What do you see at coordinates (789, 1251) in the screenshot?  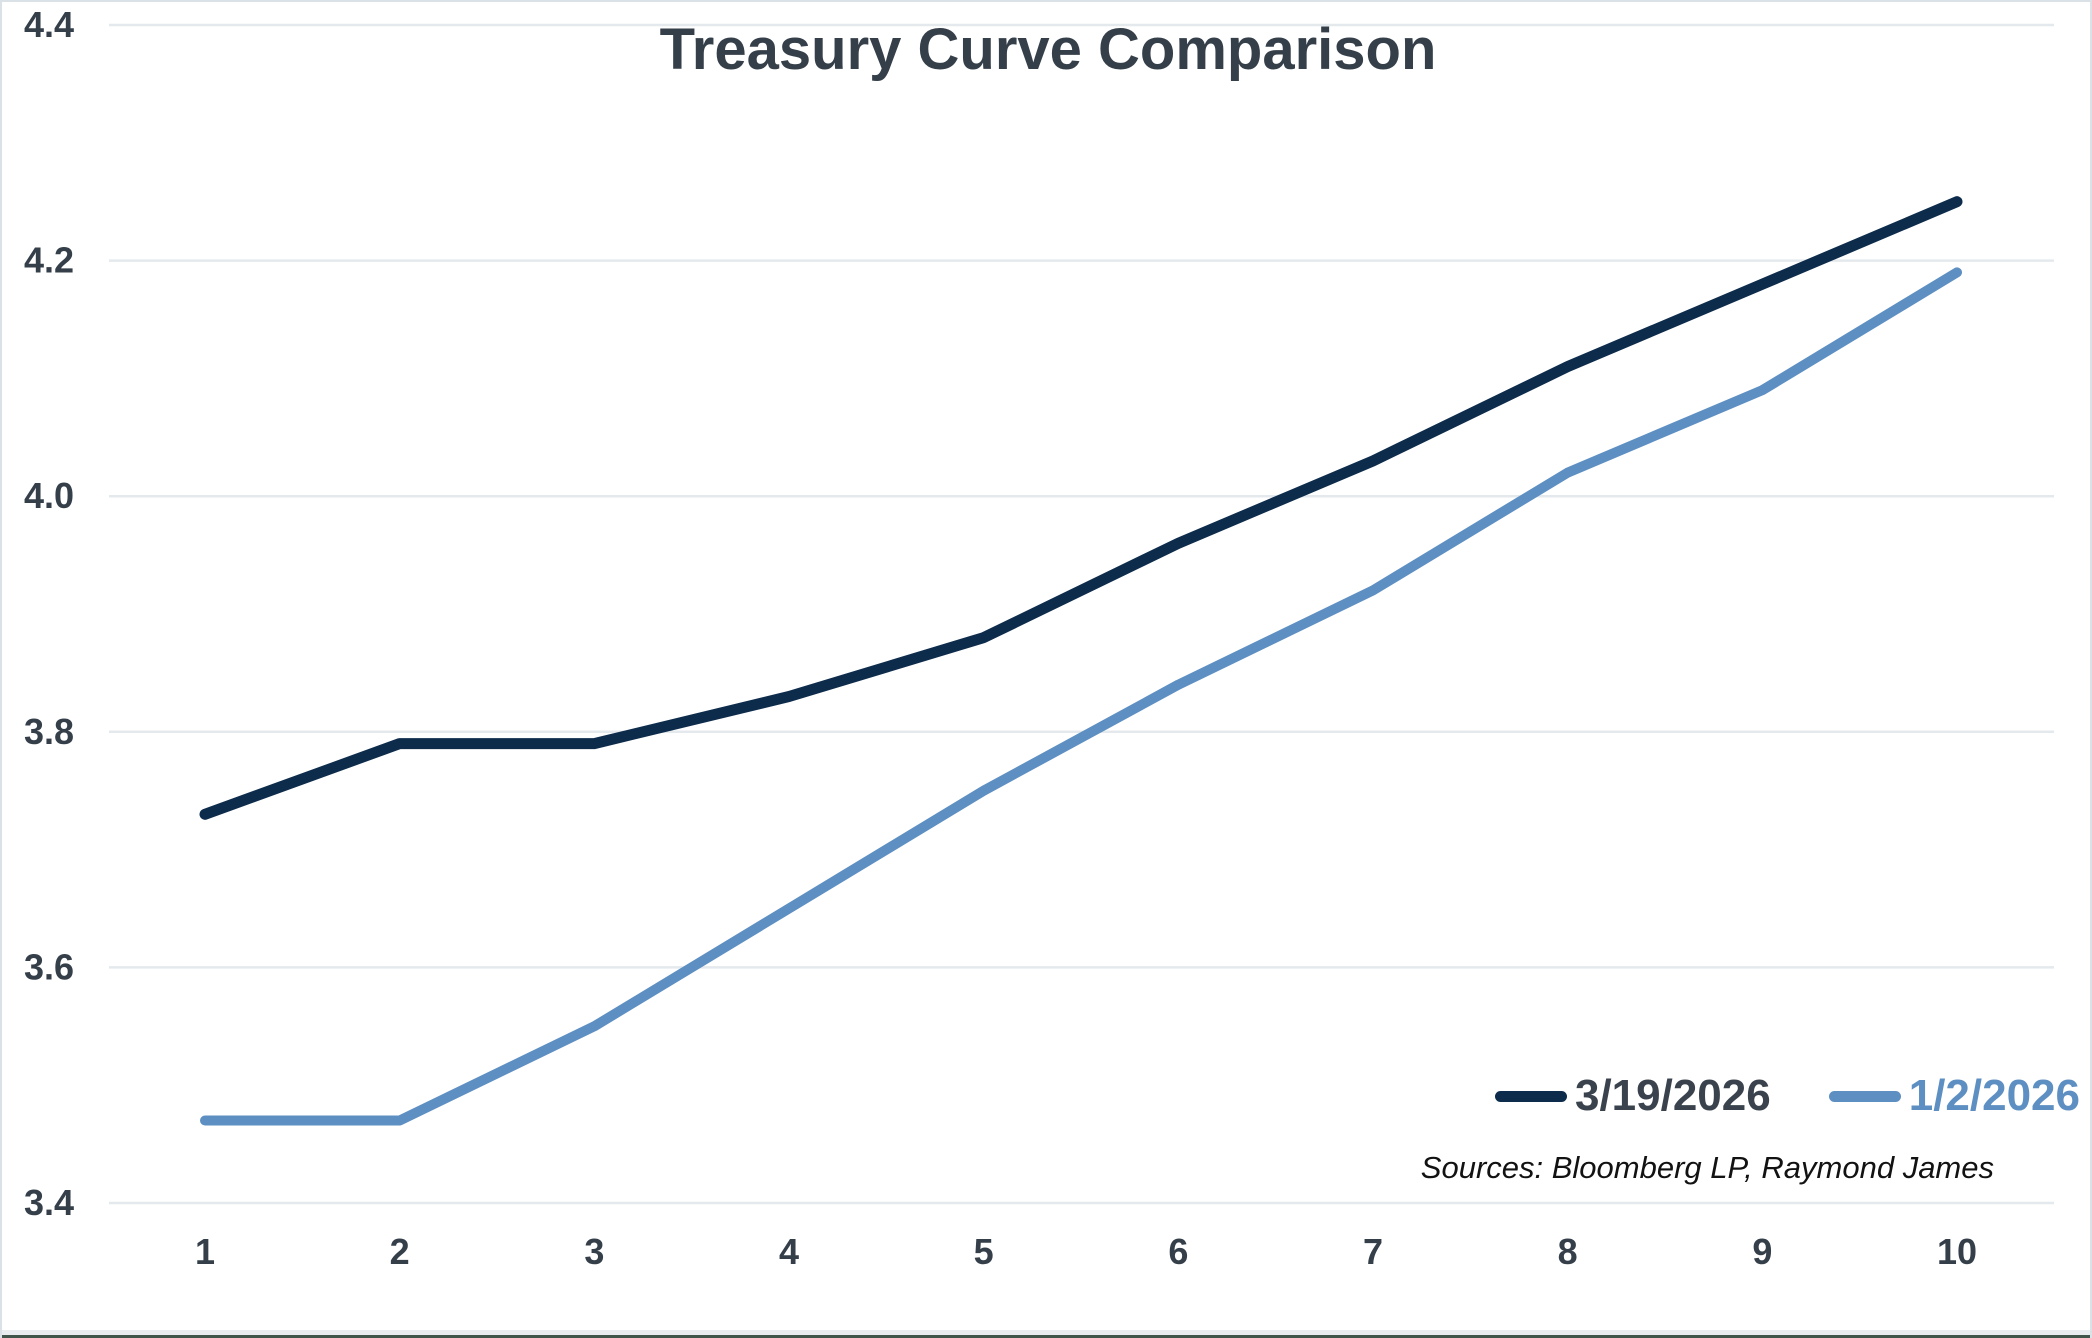 I see `x-tick-label-4: 4` at bounding box center [789, 1251].